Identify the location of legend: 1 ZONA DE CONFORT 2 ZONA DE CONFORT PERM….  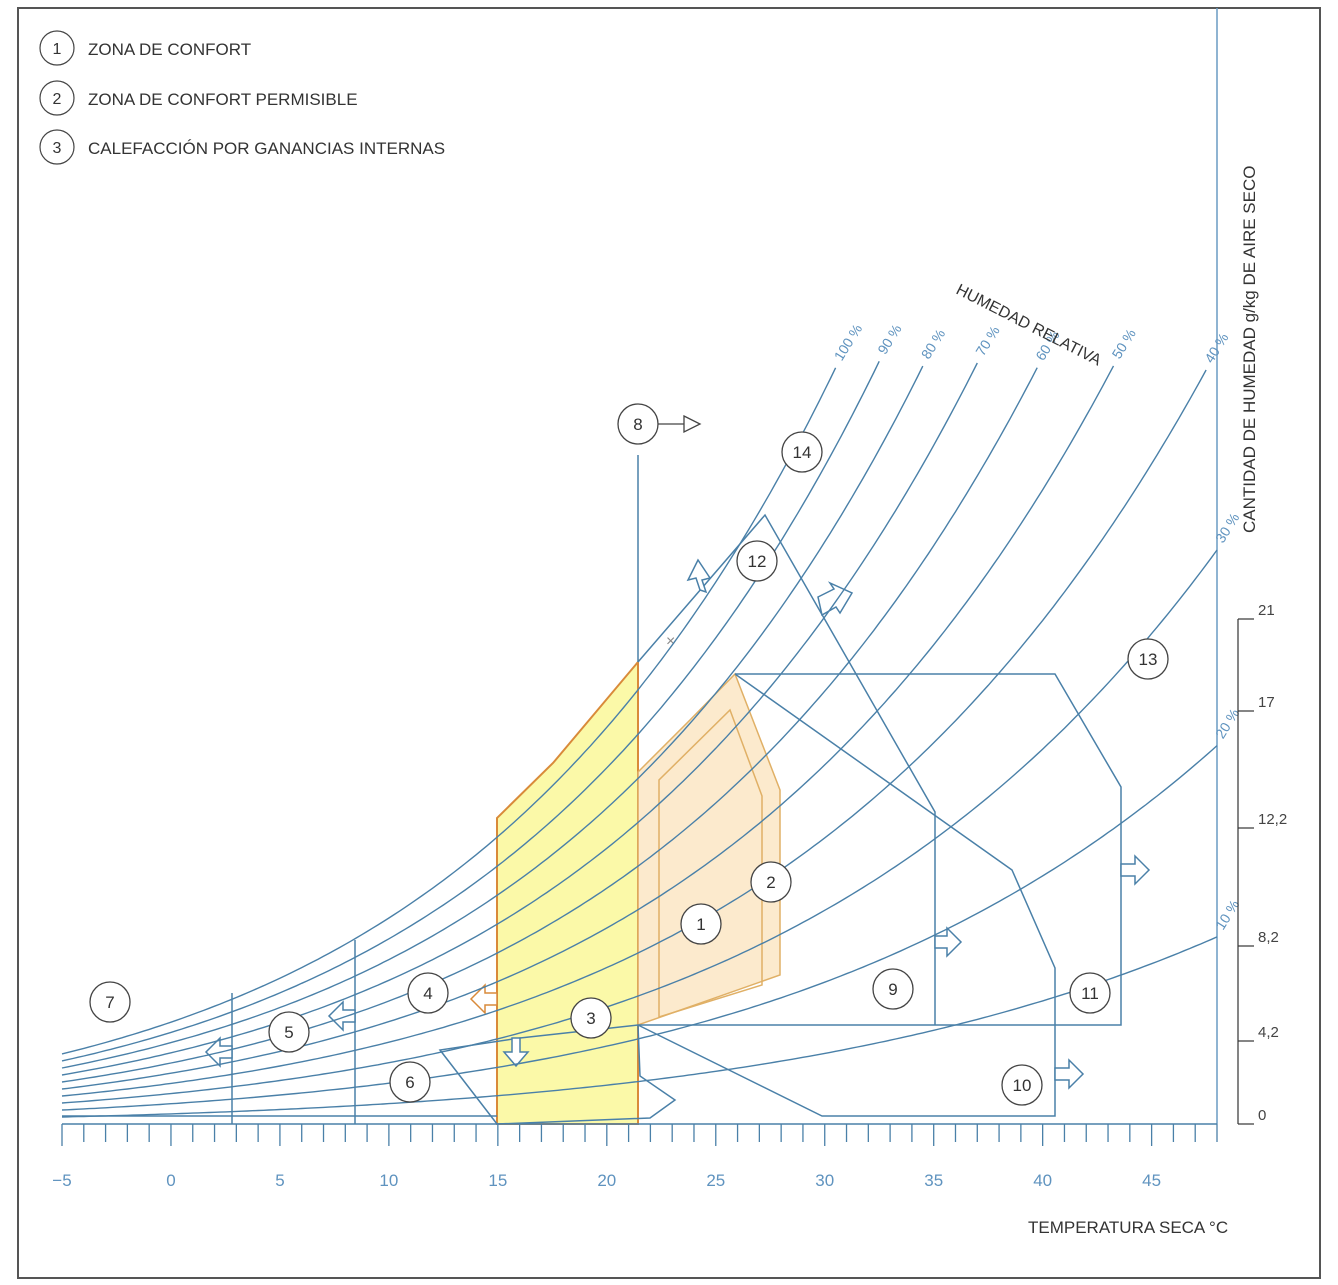
(242, 97).